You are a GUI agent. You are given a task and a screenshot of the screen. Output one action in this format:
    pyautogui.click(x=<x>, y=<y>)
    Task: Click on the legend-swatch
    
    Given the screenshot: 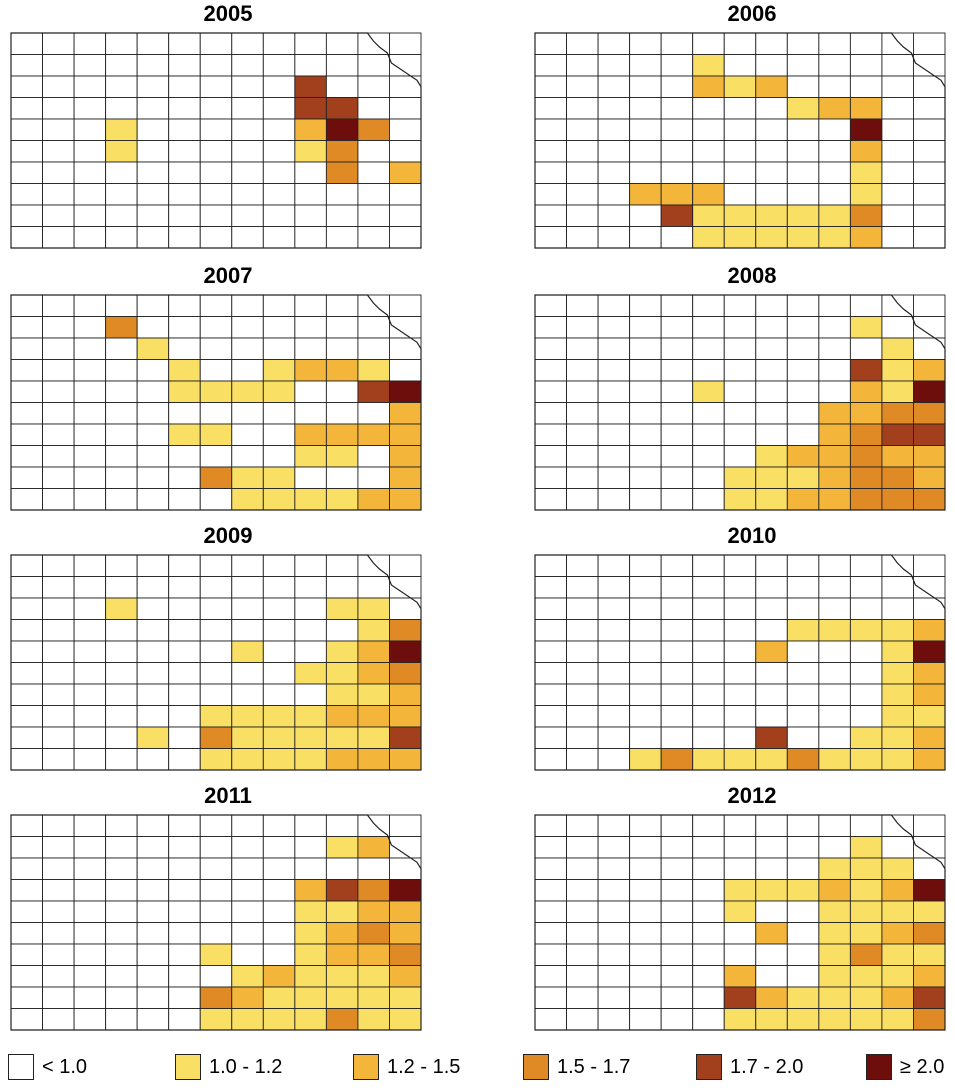 What is the action you would take?
    pyautogui.click(x=879, y=1067)
    